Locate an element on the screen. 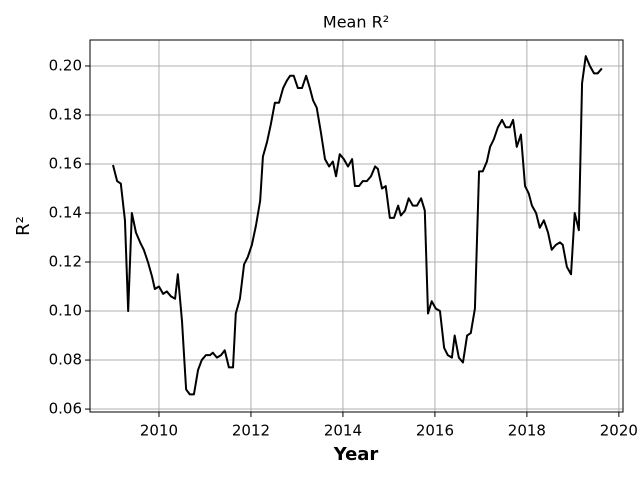 The width and height of the screenshot is (640, 480). y-tick-label: 0.14 is located at coordinates (65, 213).